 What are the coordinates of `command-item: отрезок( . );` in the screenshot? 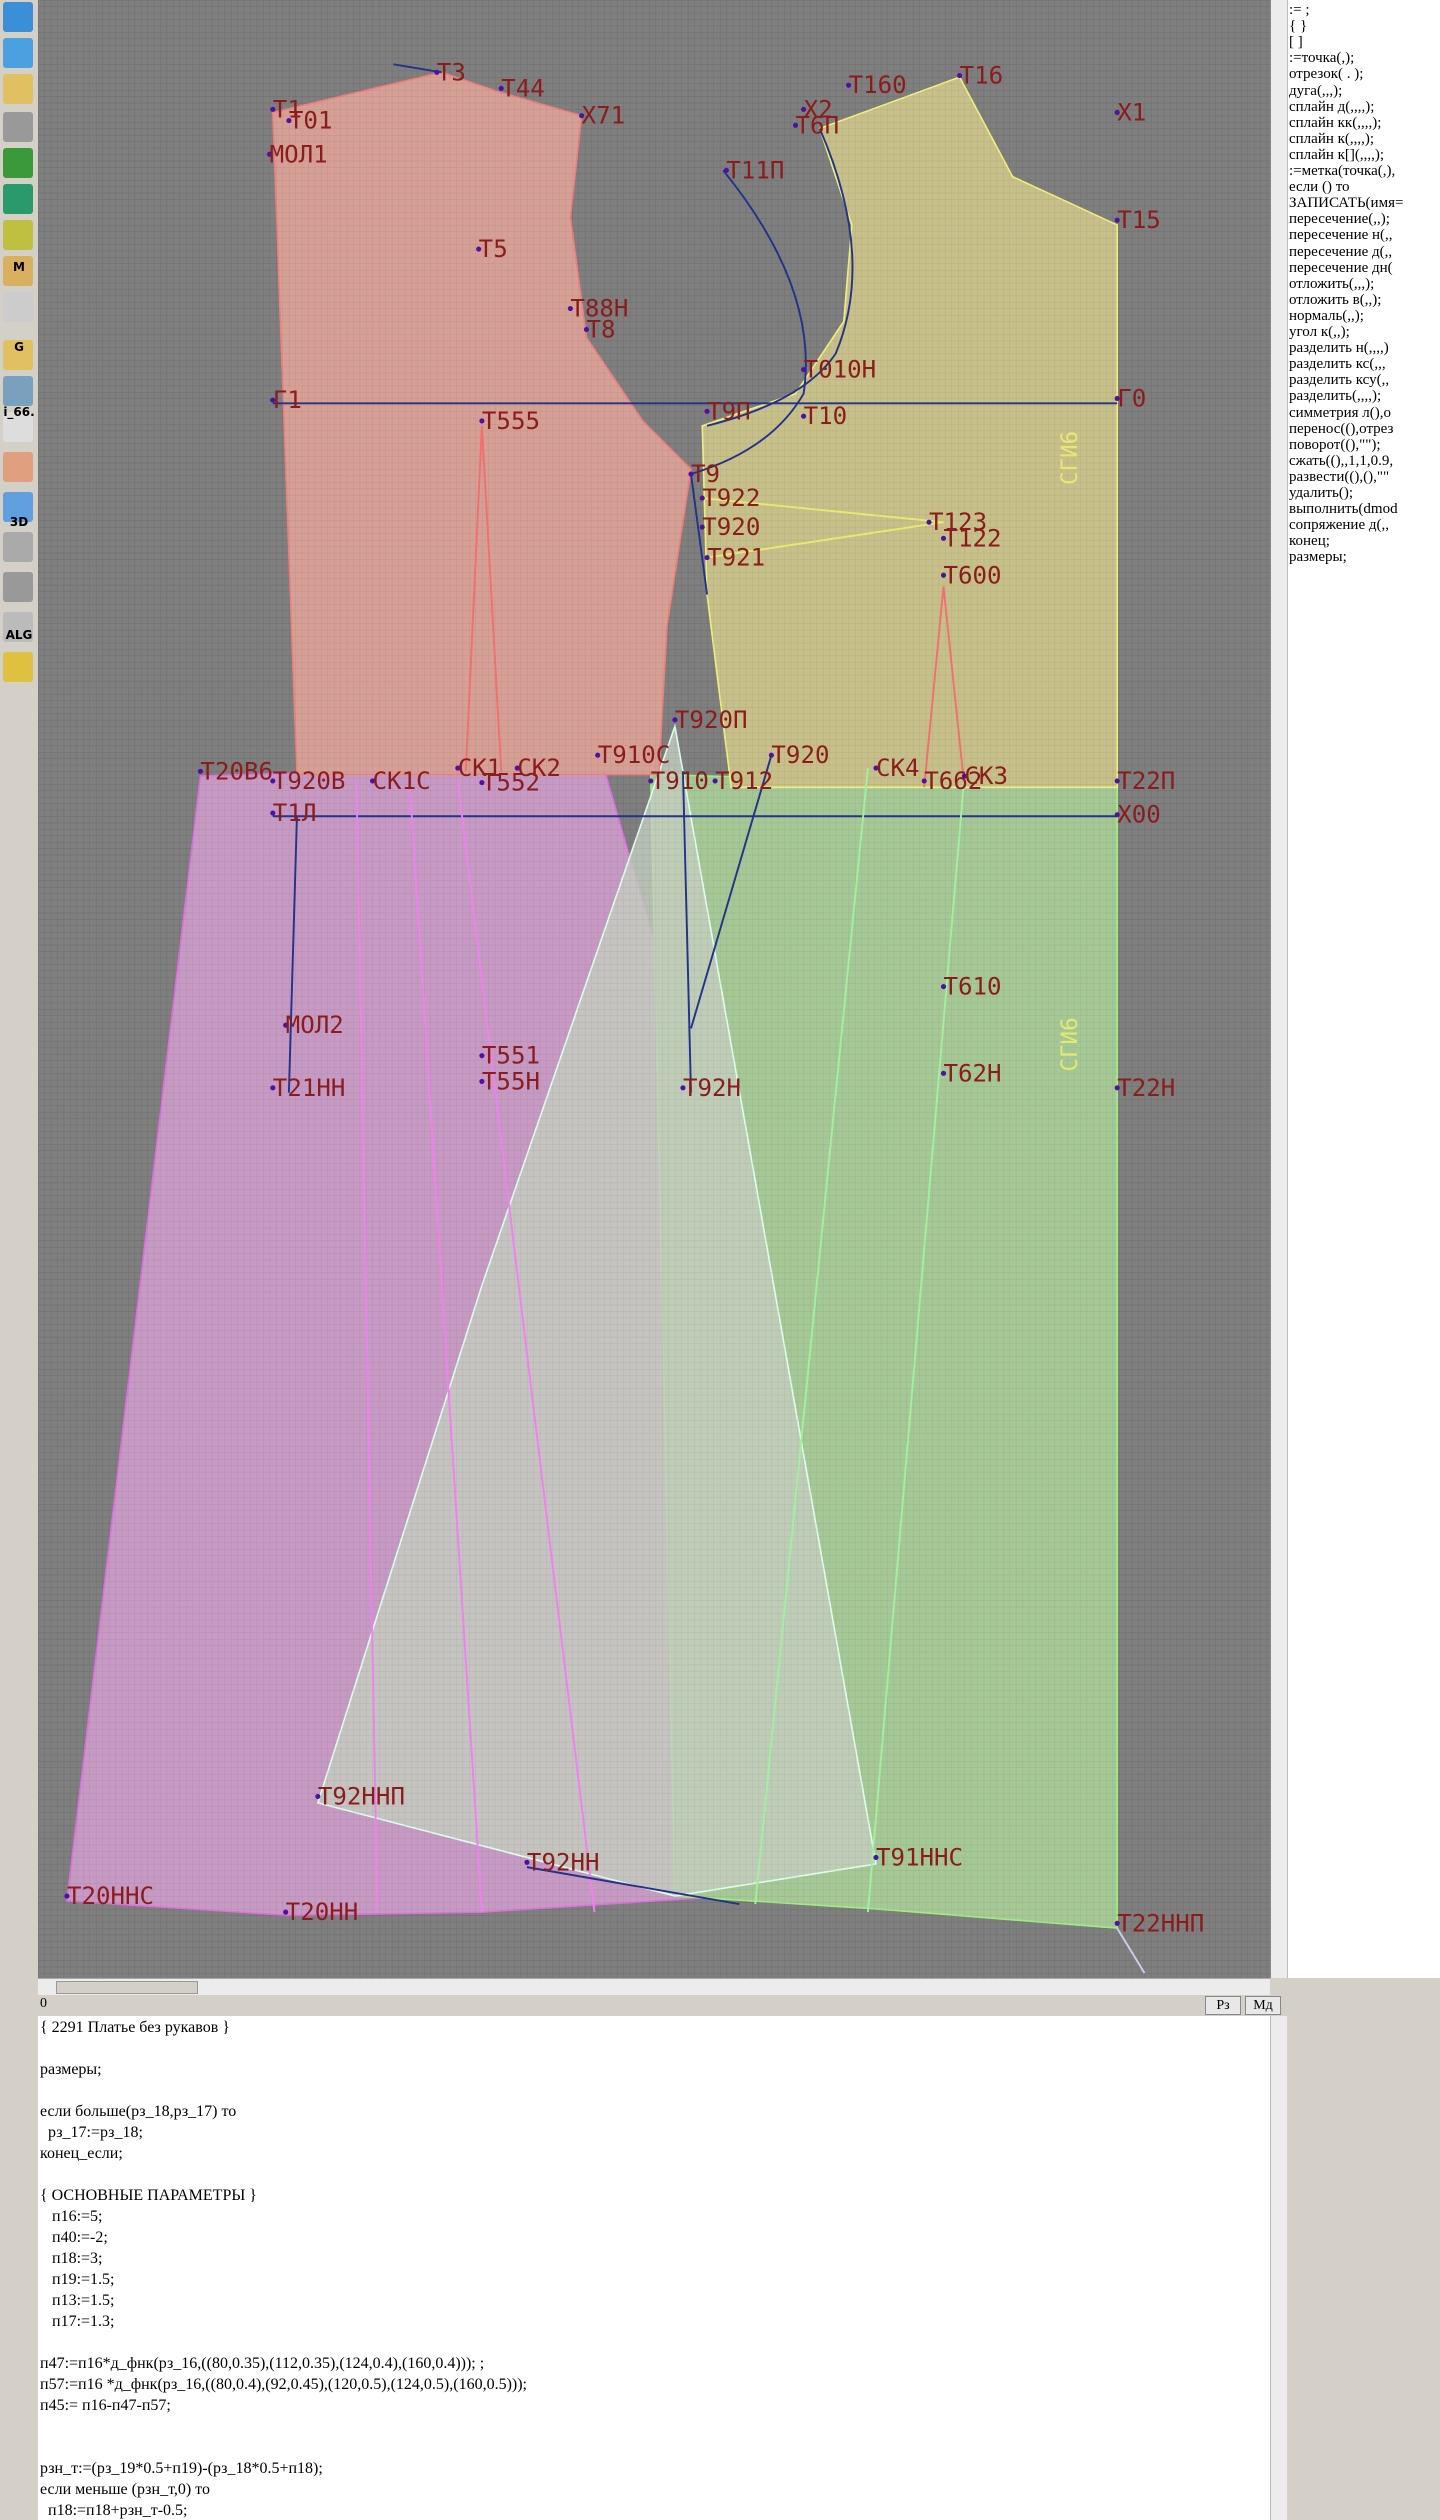 It's located at (1326, 74).